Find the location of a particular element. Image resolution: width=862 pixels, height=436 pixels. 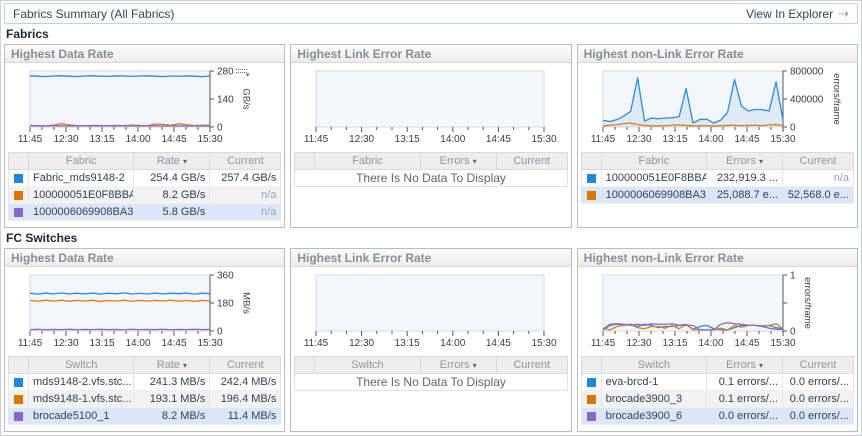

chart-svg: 11:45 12:30 13:15 14:00 14:45 15:30 is located at coordinates (430, 107).